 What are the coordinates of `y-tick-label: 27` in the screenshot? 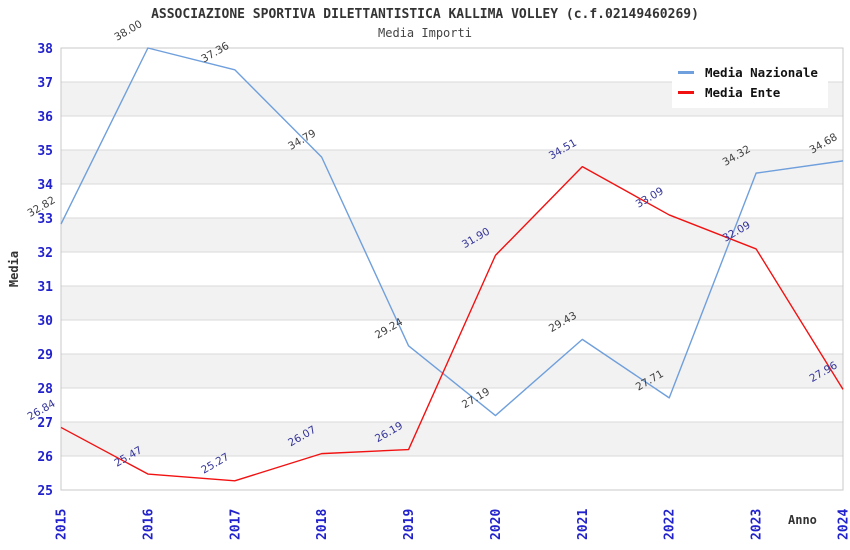 It's located at (45, 423).